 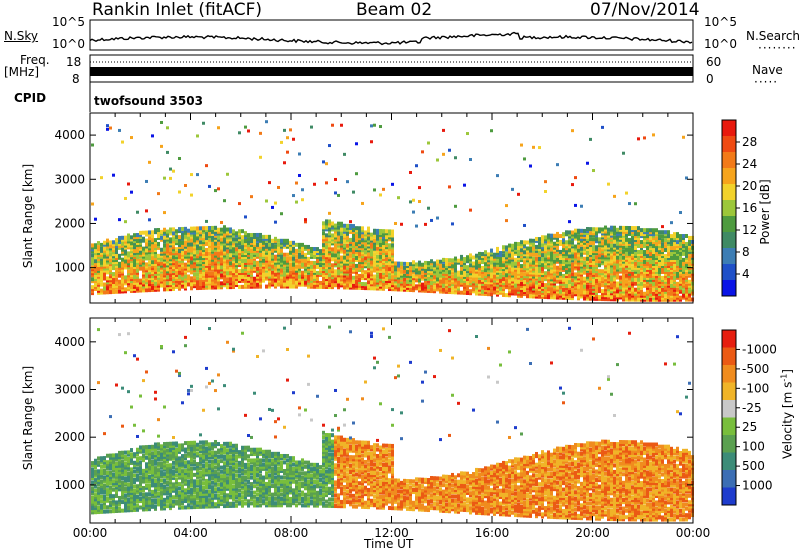 What do you see at coordinates (749, 230) in the screenshot?
I see `power-colorbar-ticklabel-2: 12` at bounding box center [749, 230].